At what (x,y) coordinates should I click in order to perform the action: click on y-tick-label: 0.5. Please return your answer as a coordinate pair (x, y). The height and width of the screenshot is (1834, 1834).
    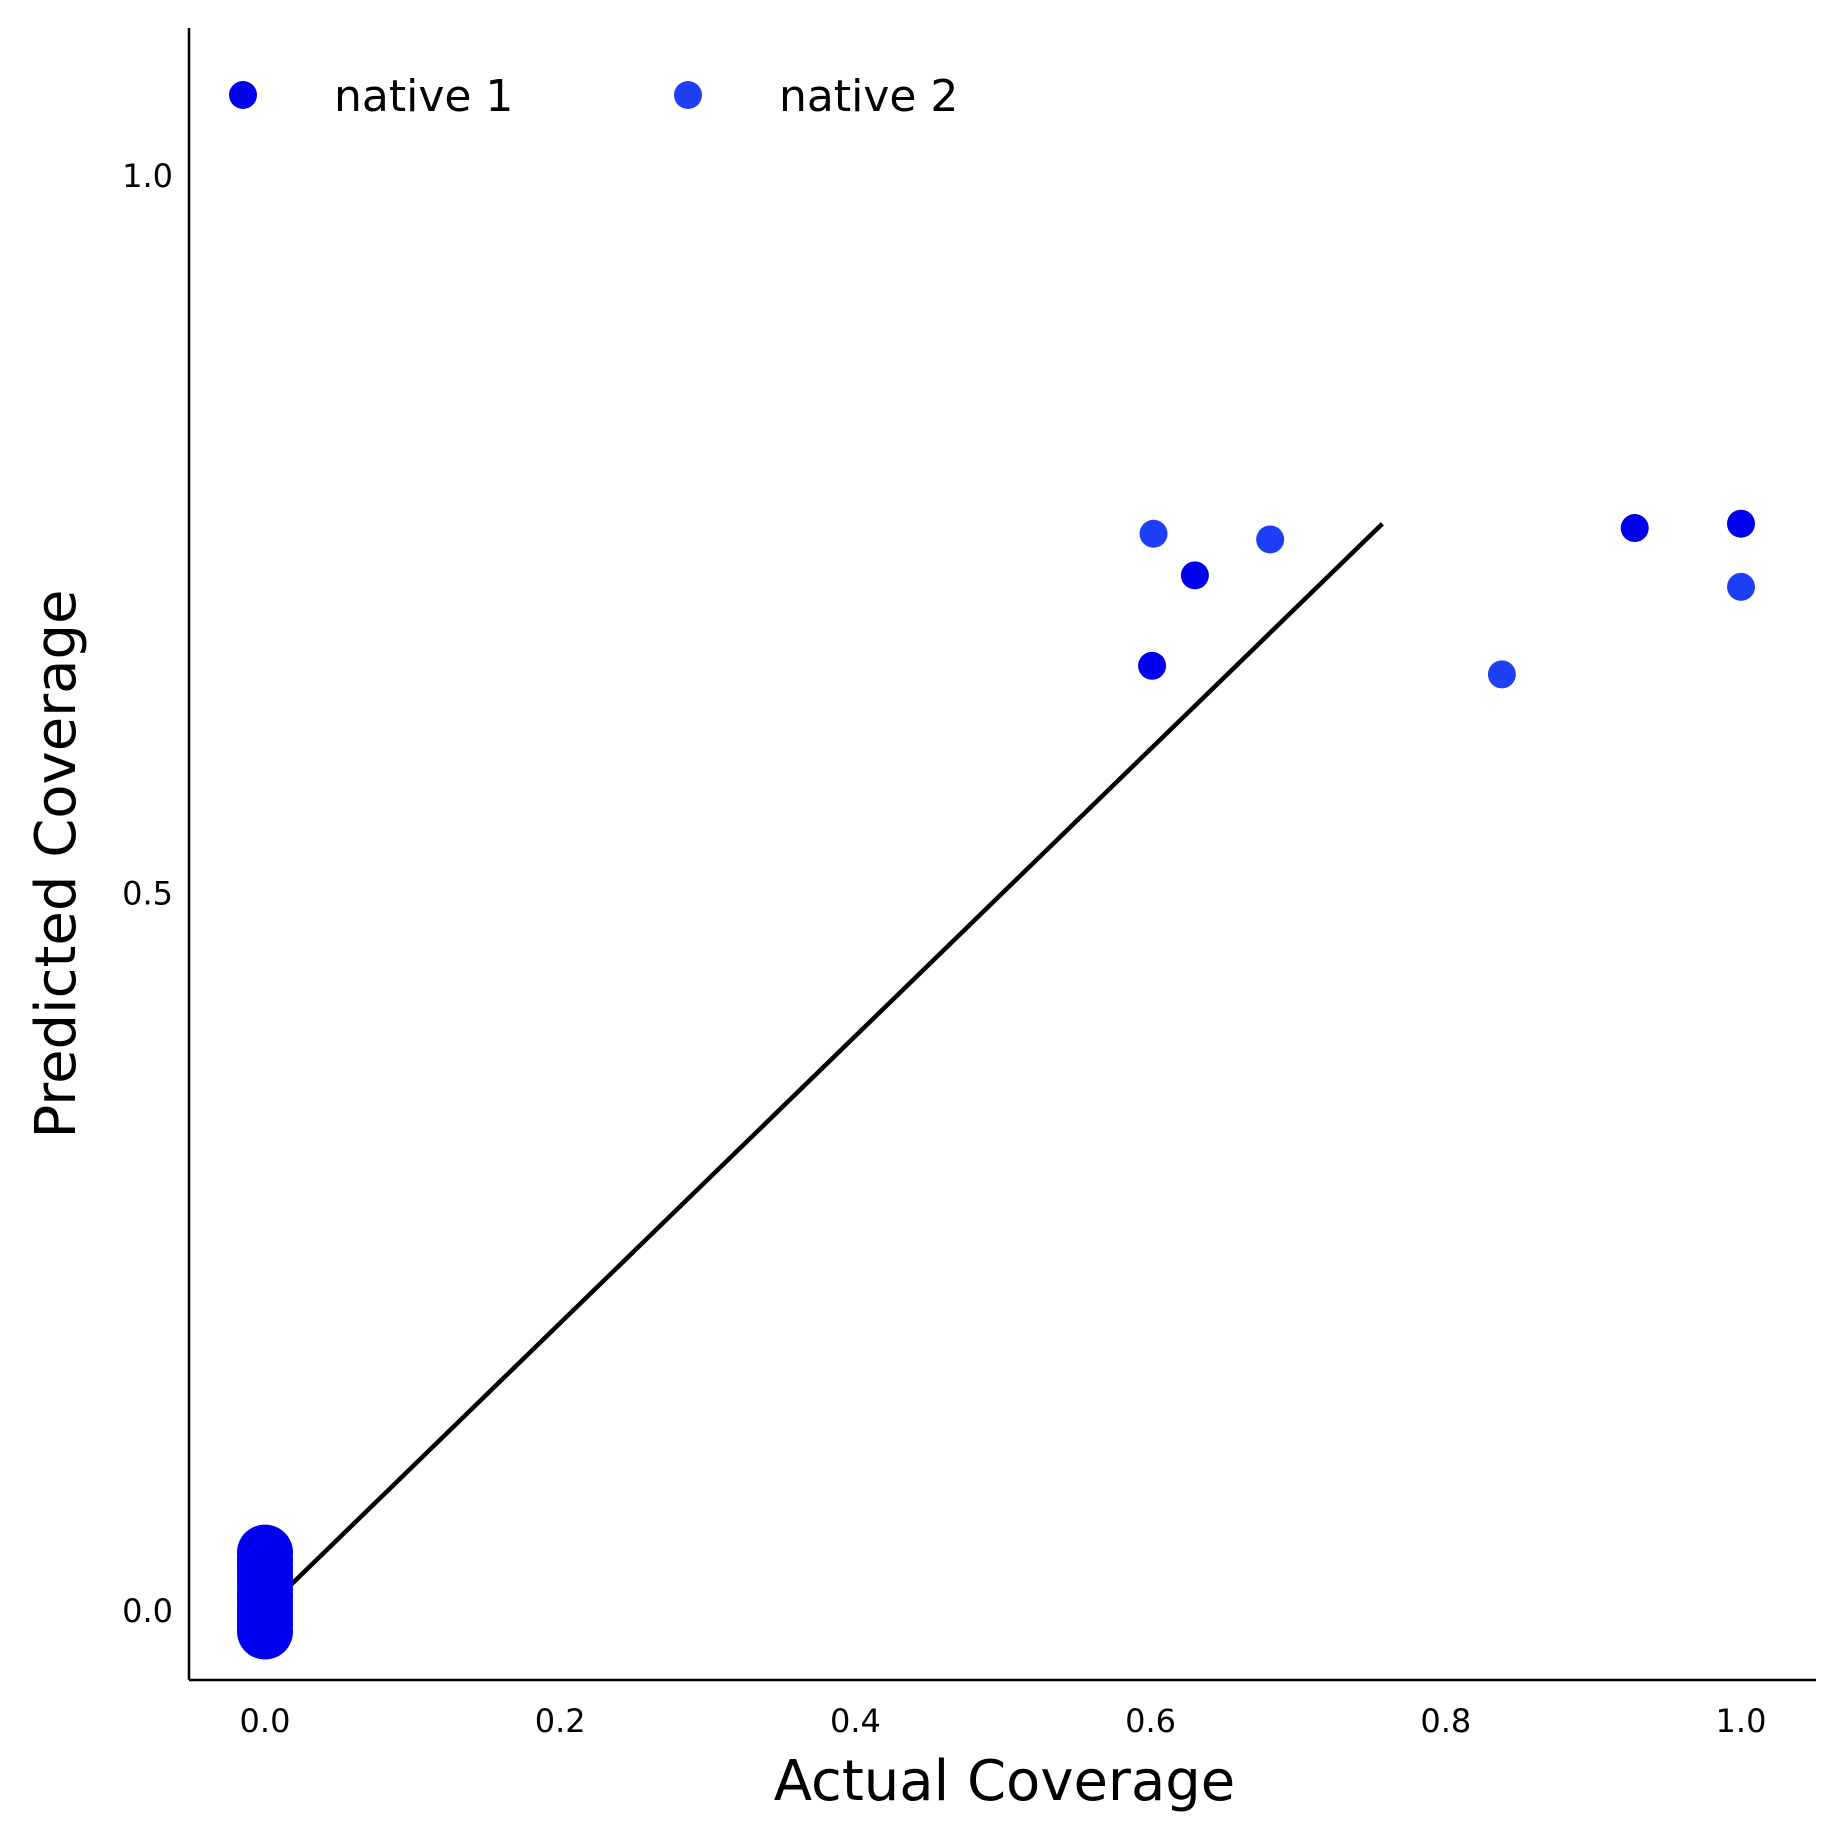
    Looking at the image, I should click on (147, 894).